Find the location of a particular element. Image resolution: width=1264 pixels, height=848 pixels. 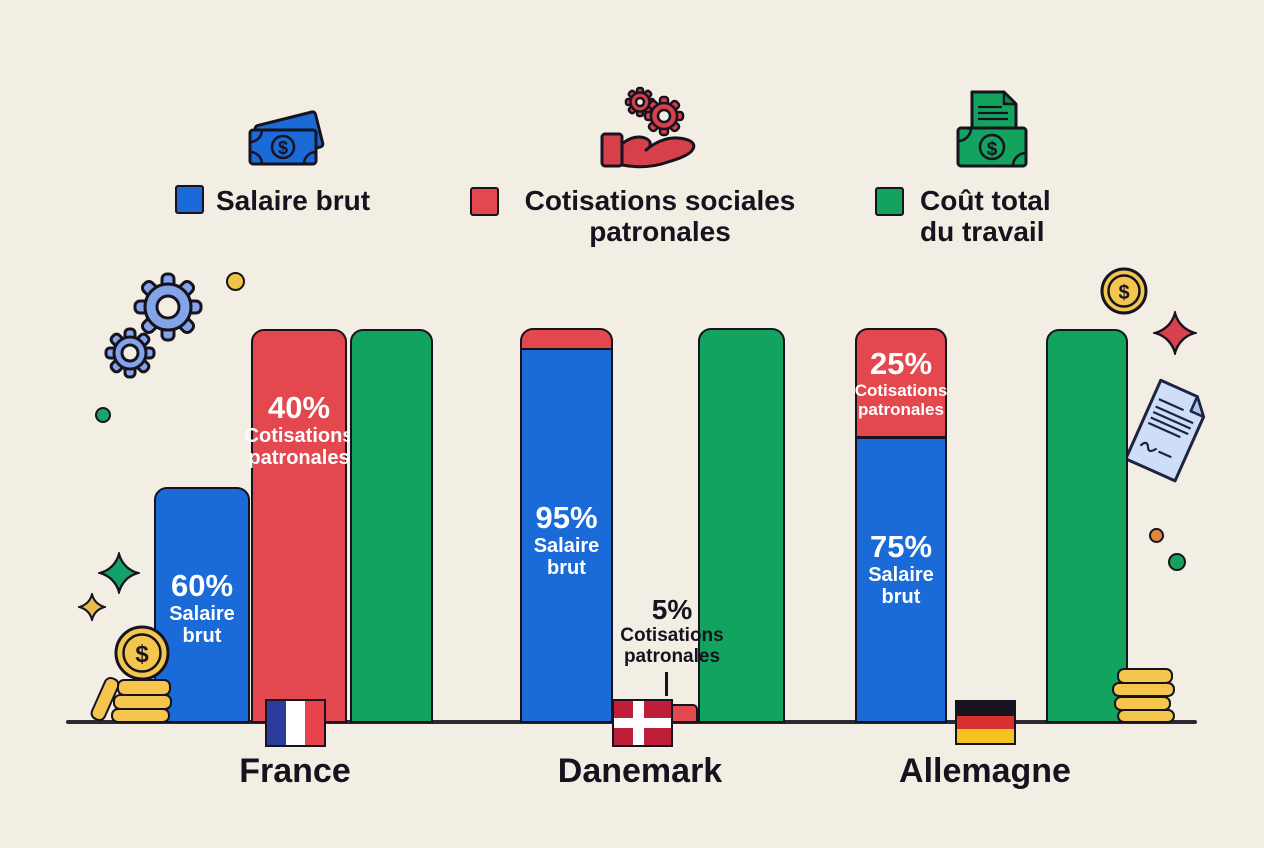

banknote-document-icon: $ is located at coordinates (992, 129).